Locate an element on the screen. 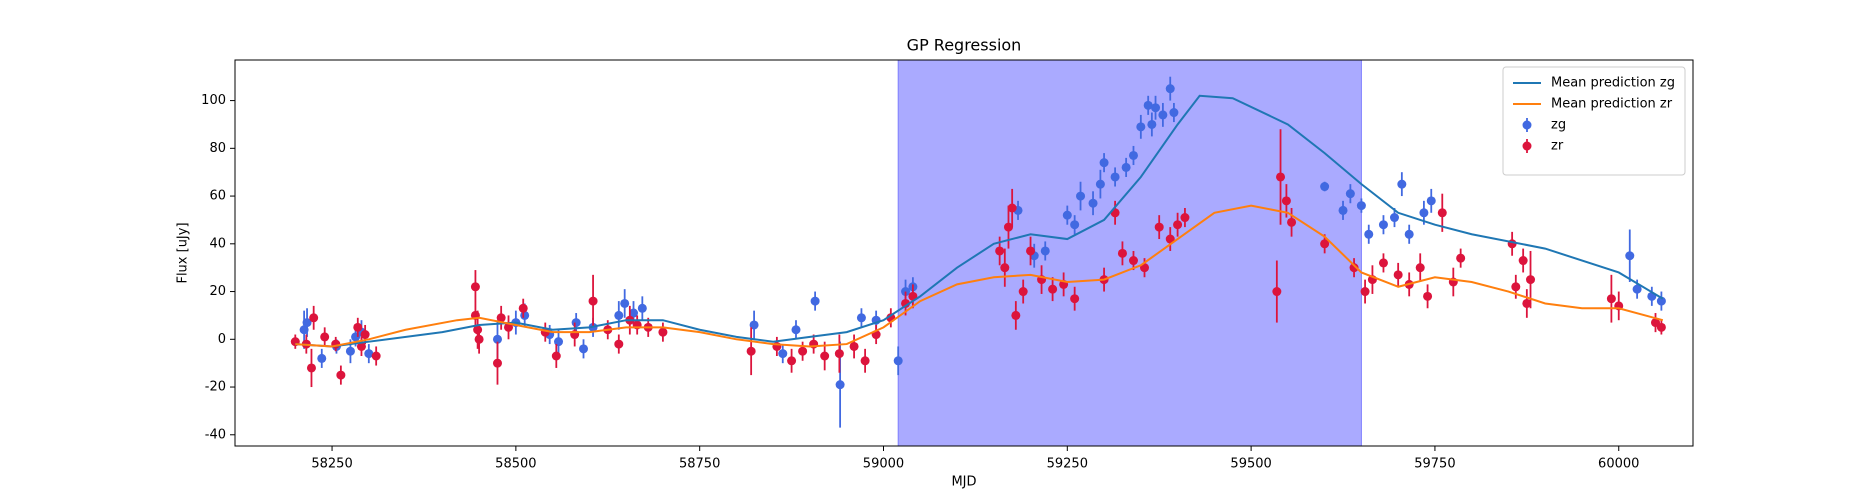 Image resolution: width=1875 pixels, height=500 pixels. chart-title: GP Regression is located at coordinates (964, 45).